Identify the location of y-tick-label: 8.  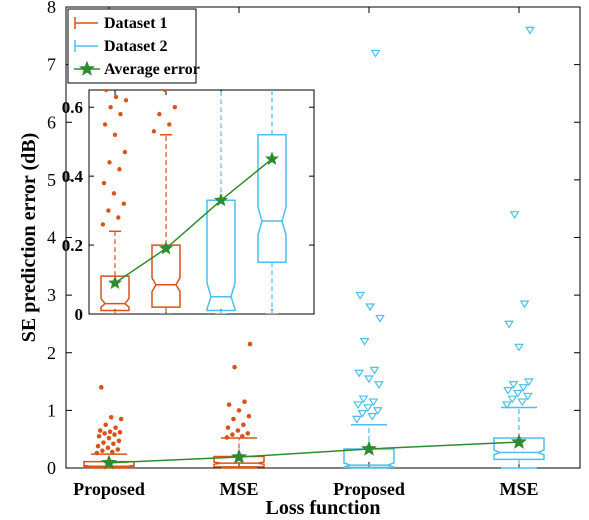
(51, 8).